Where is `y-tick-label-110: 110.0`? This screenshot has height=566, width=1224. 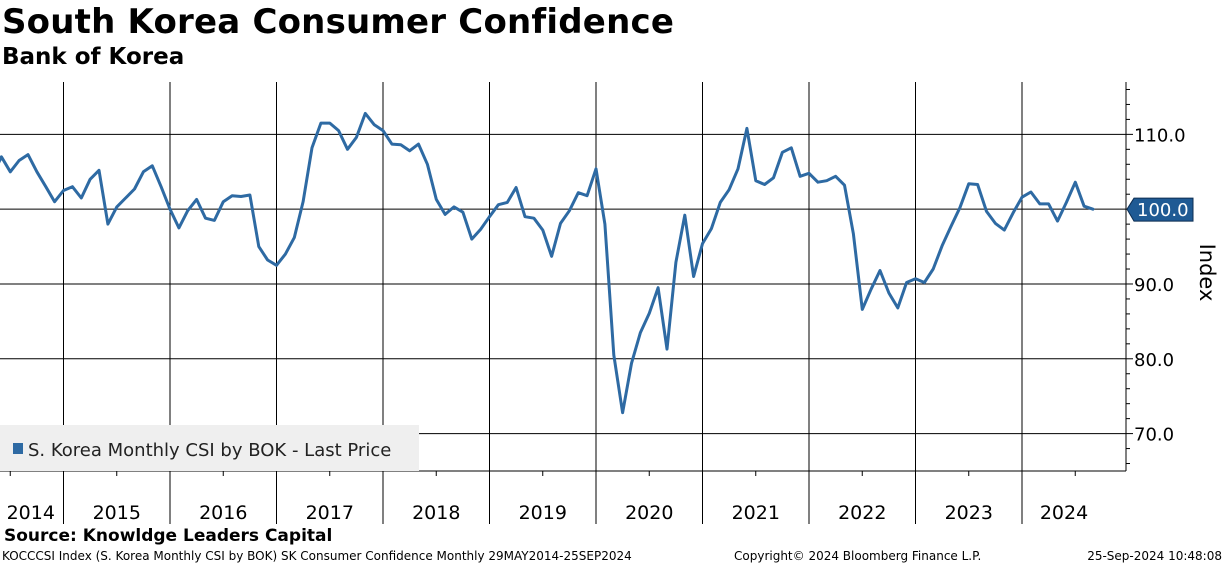
y-tick-label-110: 110.0 is located at coordinates (1160, 135).